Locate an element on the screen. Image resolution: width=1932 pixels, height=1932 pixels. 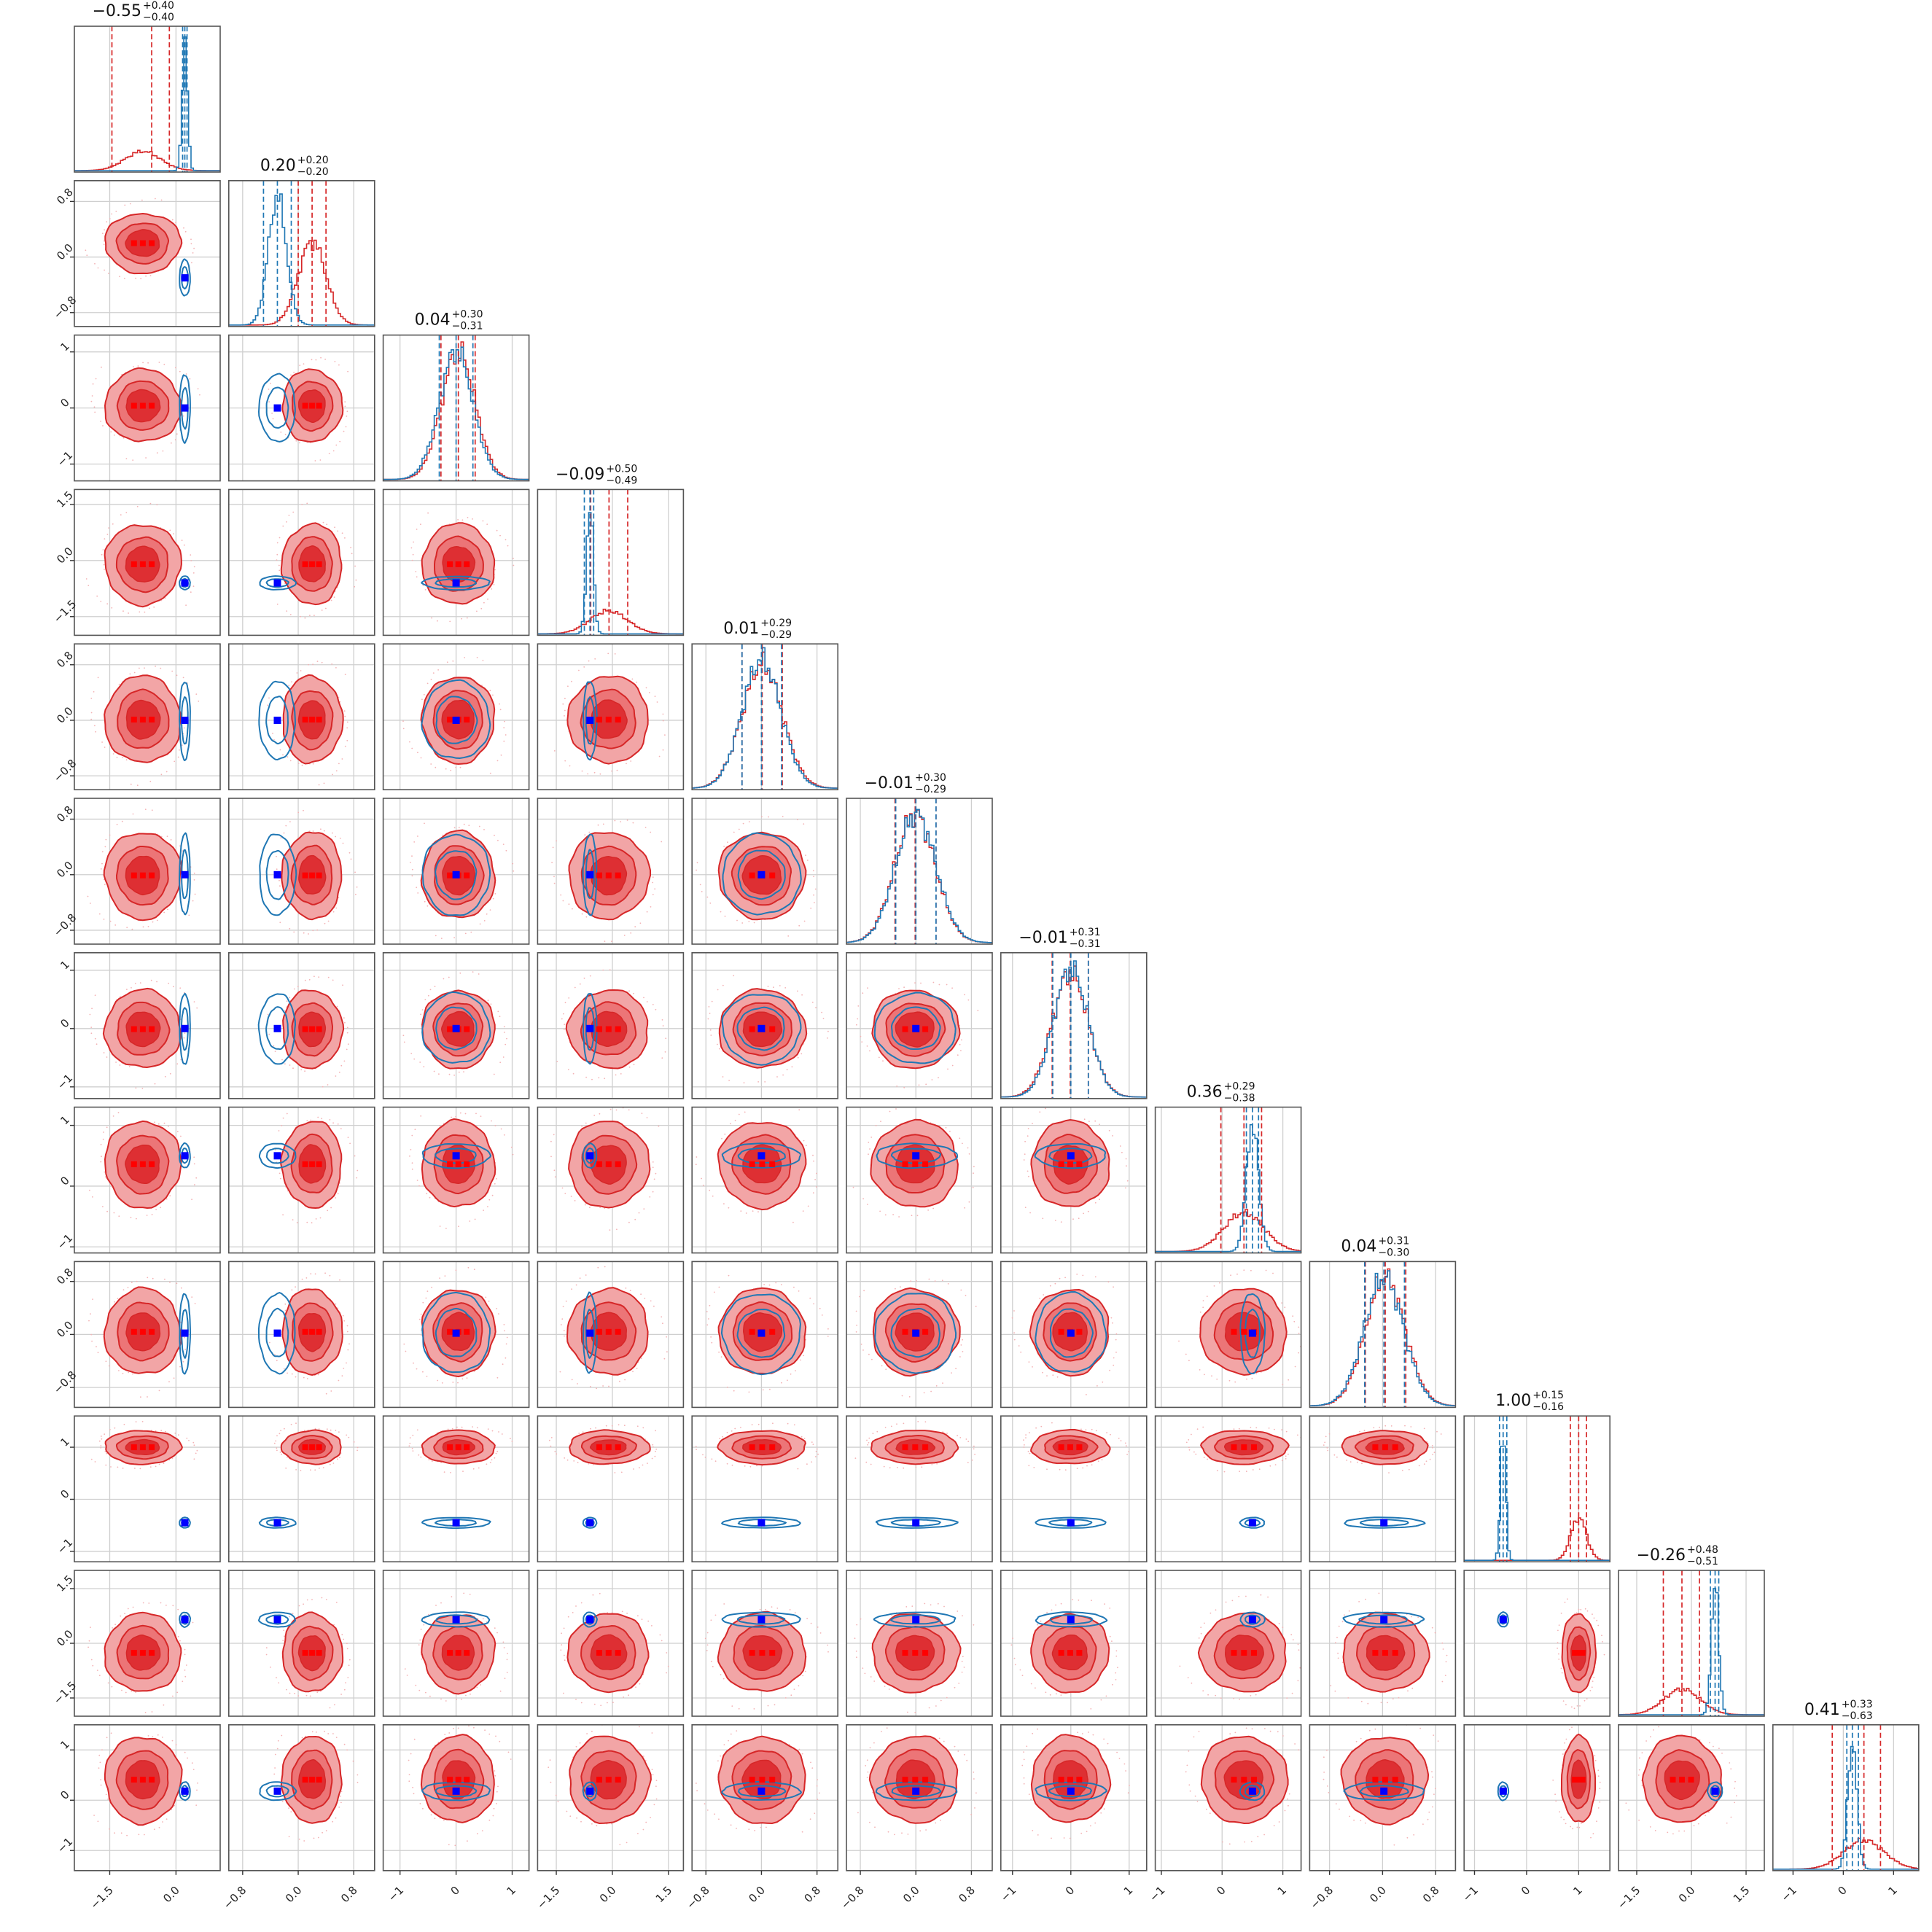
blue-histogram is located at coordinates (1691, 1651).